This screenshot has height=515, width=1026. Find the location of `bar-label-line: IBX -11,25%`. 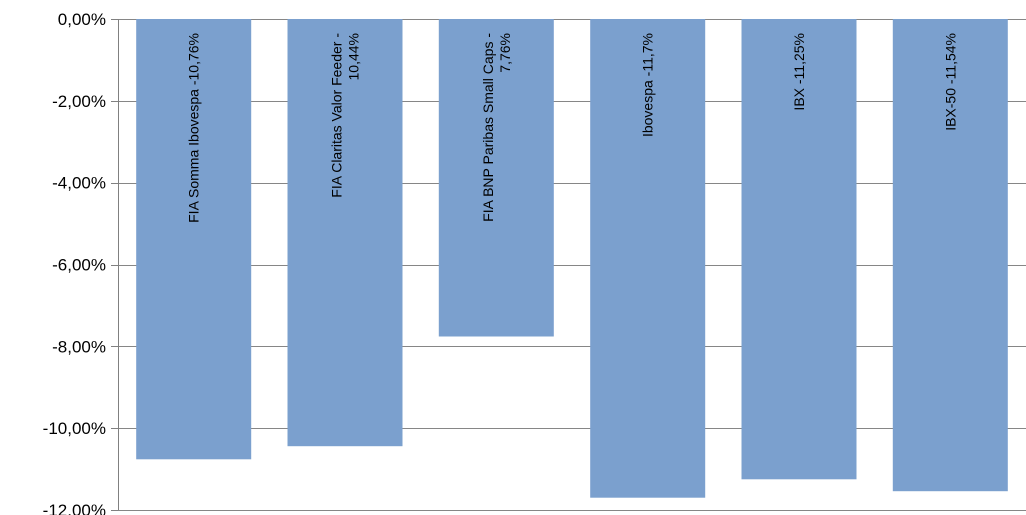

bar-label-line: IBX -11,25% is located at coordinates (799, 72).